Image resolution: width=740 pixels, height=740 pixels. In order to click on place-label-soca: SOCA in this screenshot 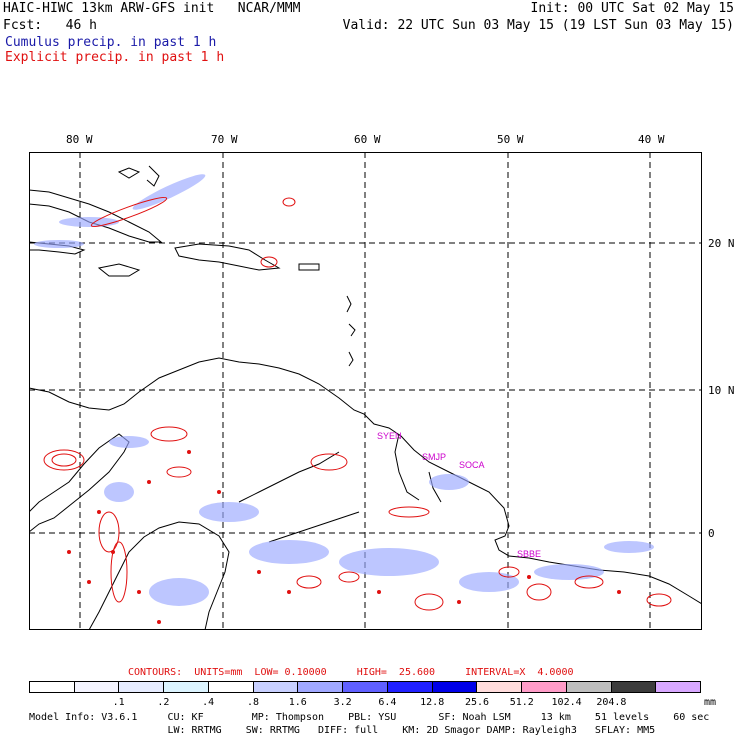, I will do `click(472, 465)`.